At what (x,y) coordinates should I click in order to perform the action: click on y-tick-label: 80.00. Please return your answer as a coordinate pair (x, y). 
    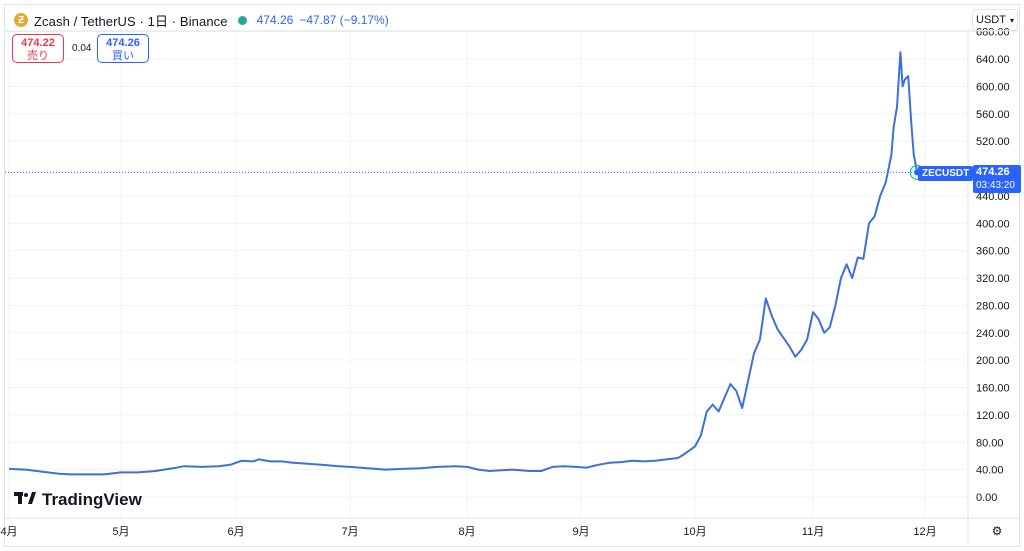
    Looking at the image, I should click on (990, 443).